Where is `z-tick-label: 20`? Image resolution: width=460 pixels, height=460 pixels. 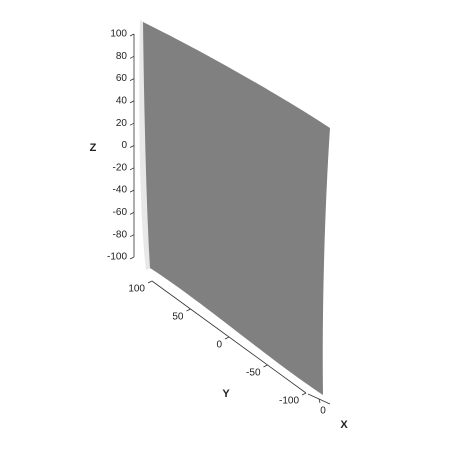
z-tick-label: 20 is located at coordinates (122, 123).